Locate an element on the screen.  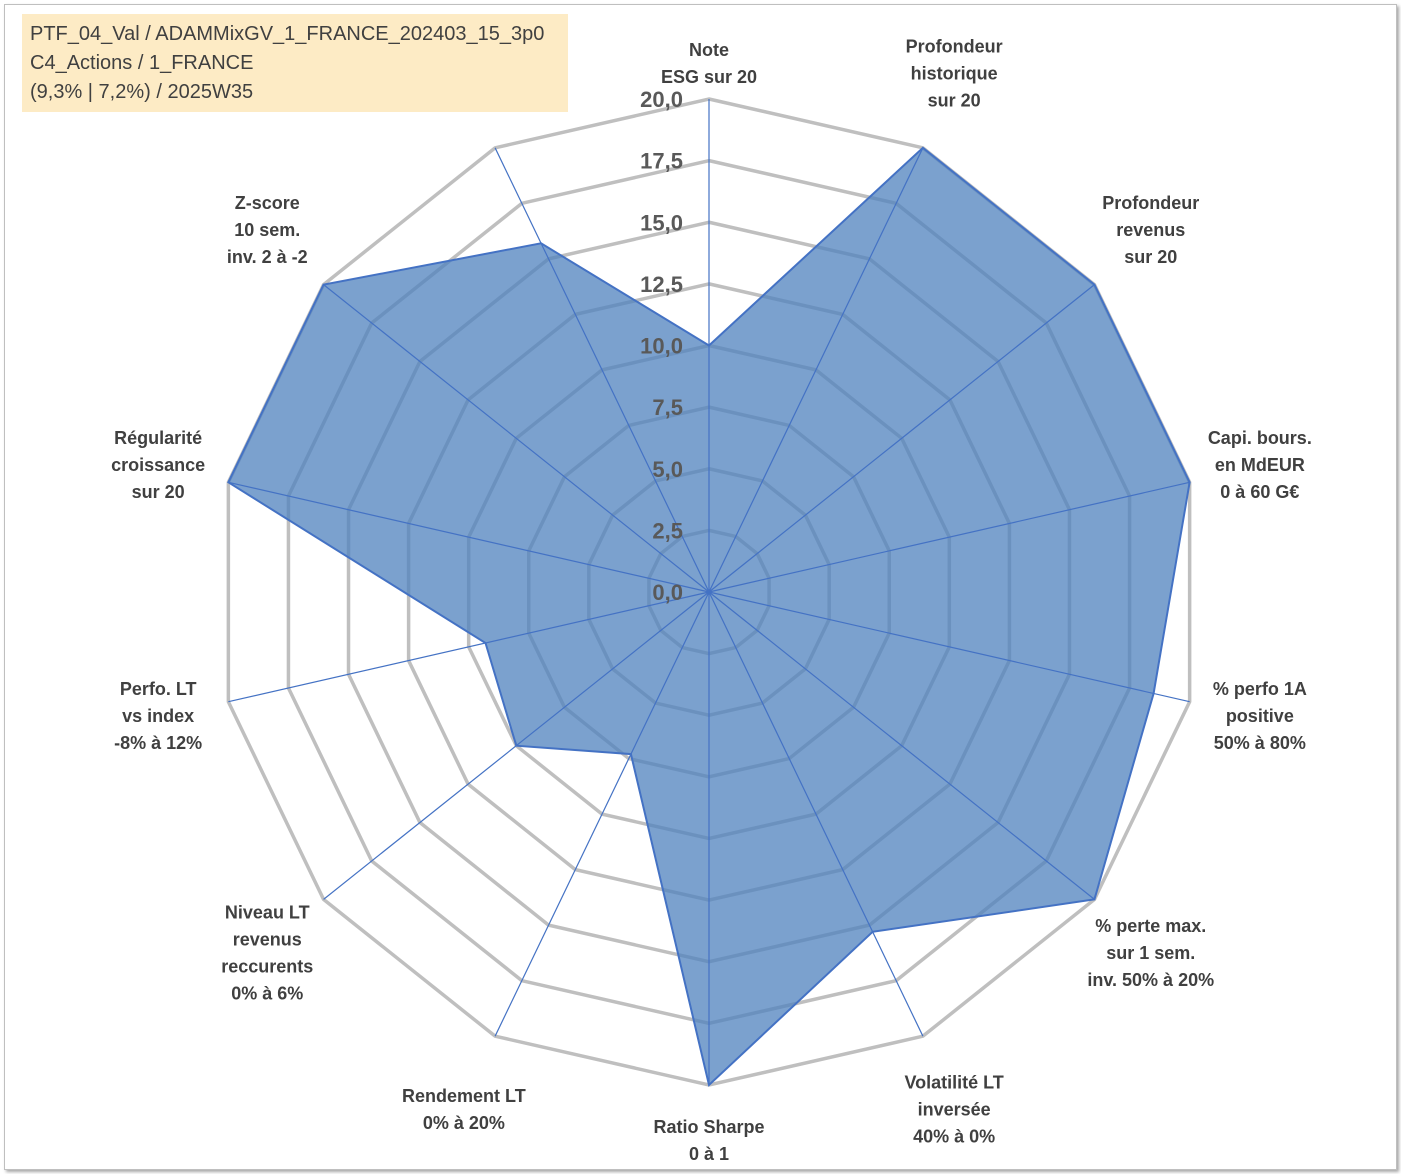
axis-label-line: inversée is located at coordinates (954, 1110).